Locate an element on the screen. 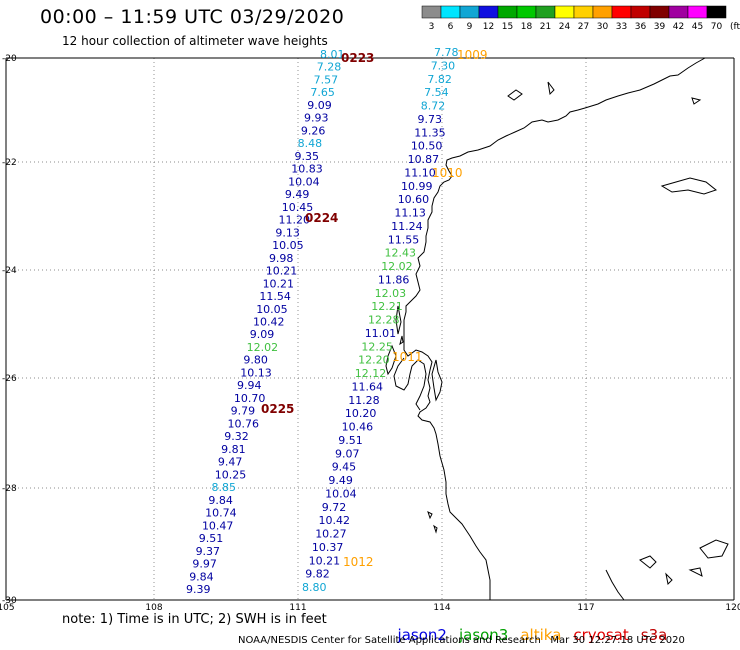 The image size is (740, 650). colorbar-label-33: 33 is located at coordinates (621, 27).